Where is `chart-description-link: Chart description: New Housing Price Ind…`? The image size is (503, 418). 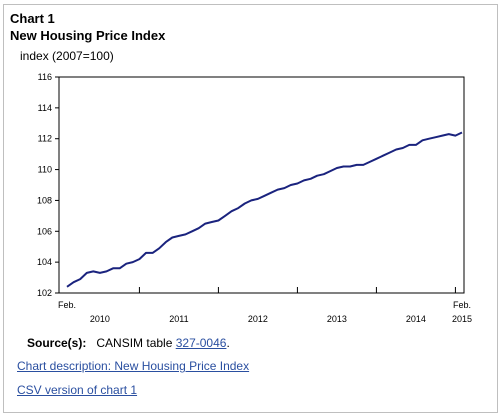
chart-description-link: Chart description: New Housing Price Ind… is located at coordinates (133, 366).